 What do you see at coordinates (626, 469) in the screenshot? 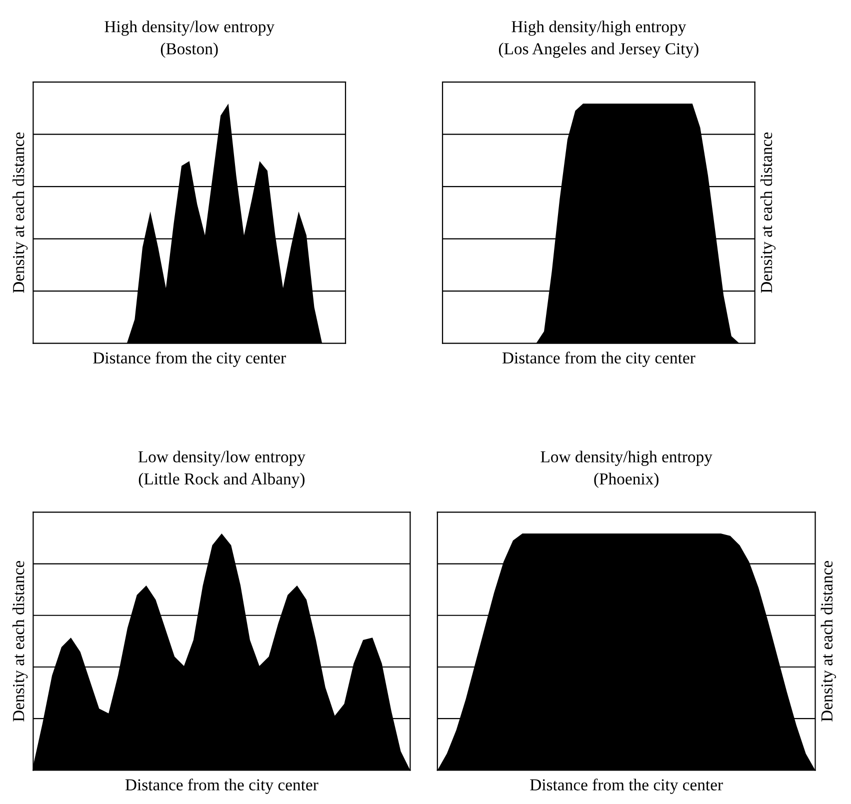
I see `chart-title: Low density/high entropy (Phoenix)` at bounding box center [626, 469].